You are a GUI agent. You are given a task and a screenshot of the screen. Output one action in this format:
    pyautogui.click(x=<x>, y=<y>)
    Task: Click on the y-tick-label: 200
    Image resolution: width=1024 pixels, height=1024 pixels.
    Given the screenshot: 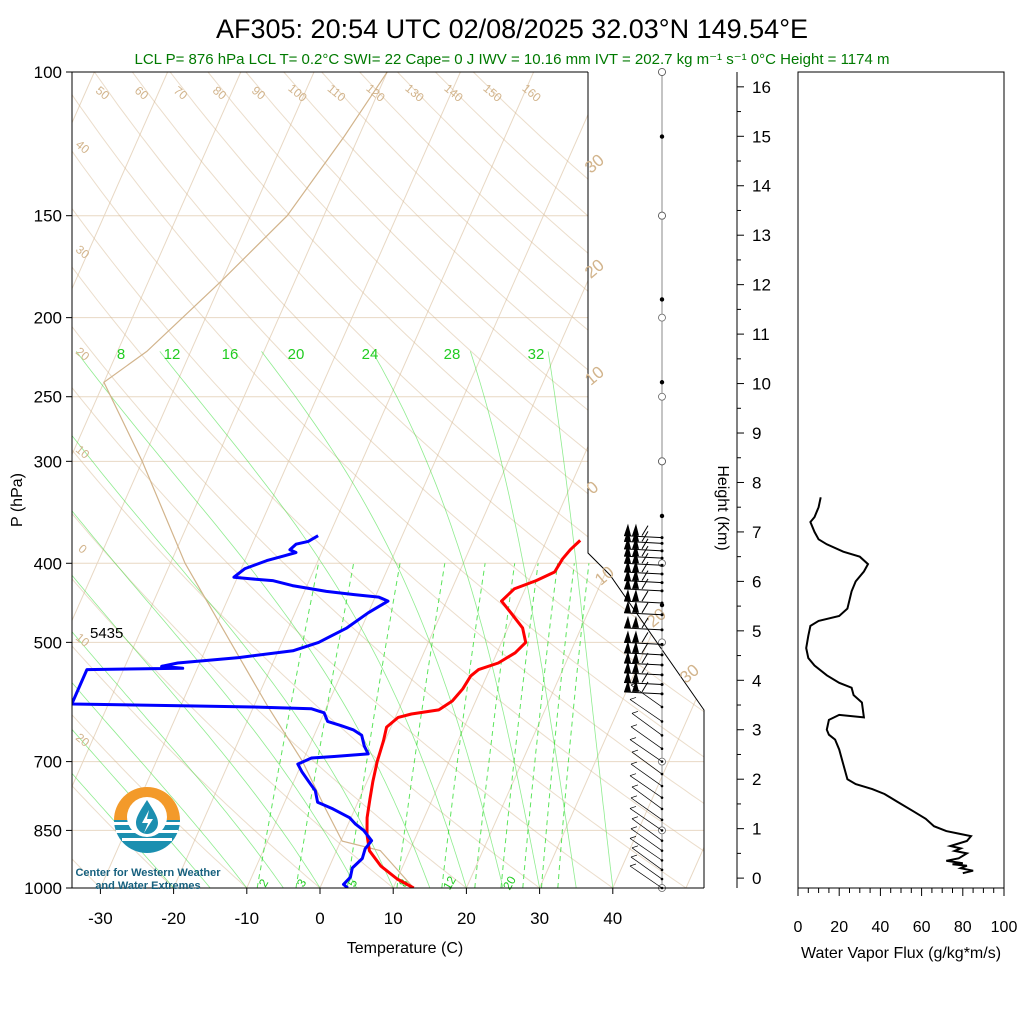 What is the action you would take?
    pyautogui.click(x=48, y=318)
    